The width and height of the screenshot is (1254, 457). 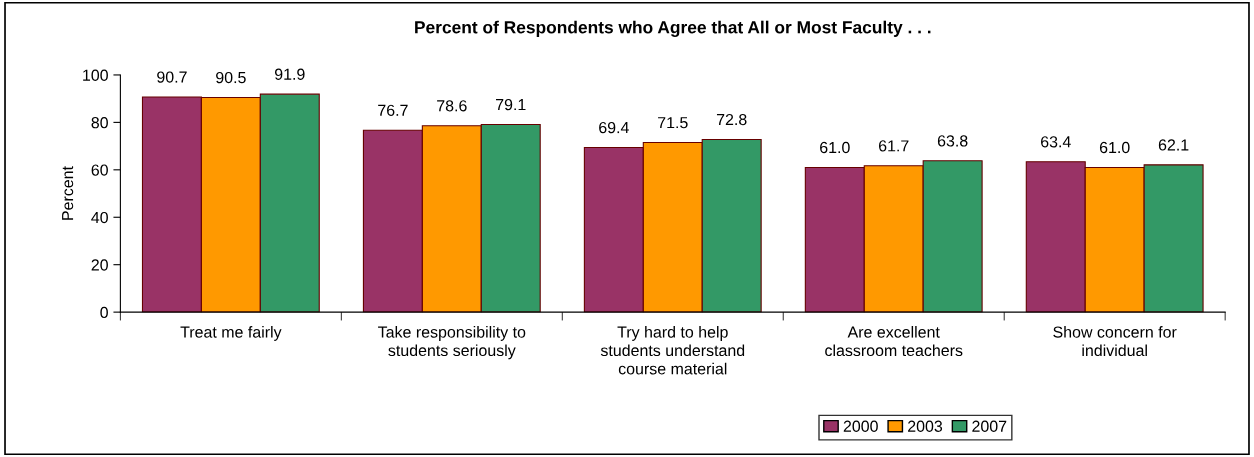 What do you see at coordinates (104, 312) in the screenshot?
I see `y-tick-label: 0` at bounding box center [104, 312].